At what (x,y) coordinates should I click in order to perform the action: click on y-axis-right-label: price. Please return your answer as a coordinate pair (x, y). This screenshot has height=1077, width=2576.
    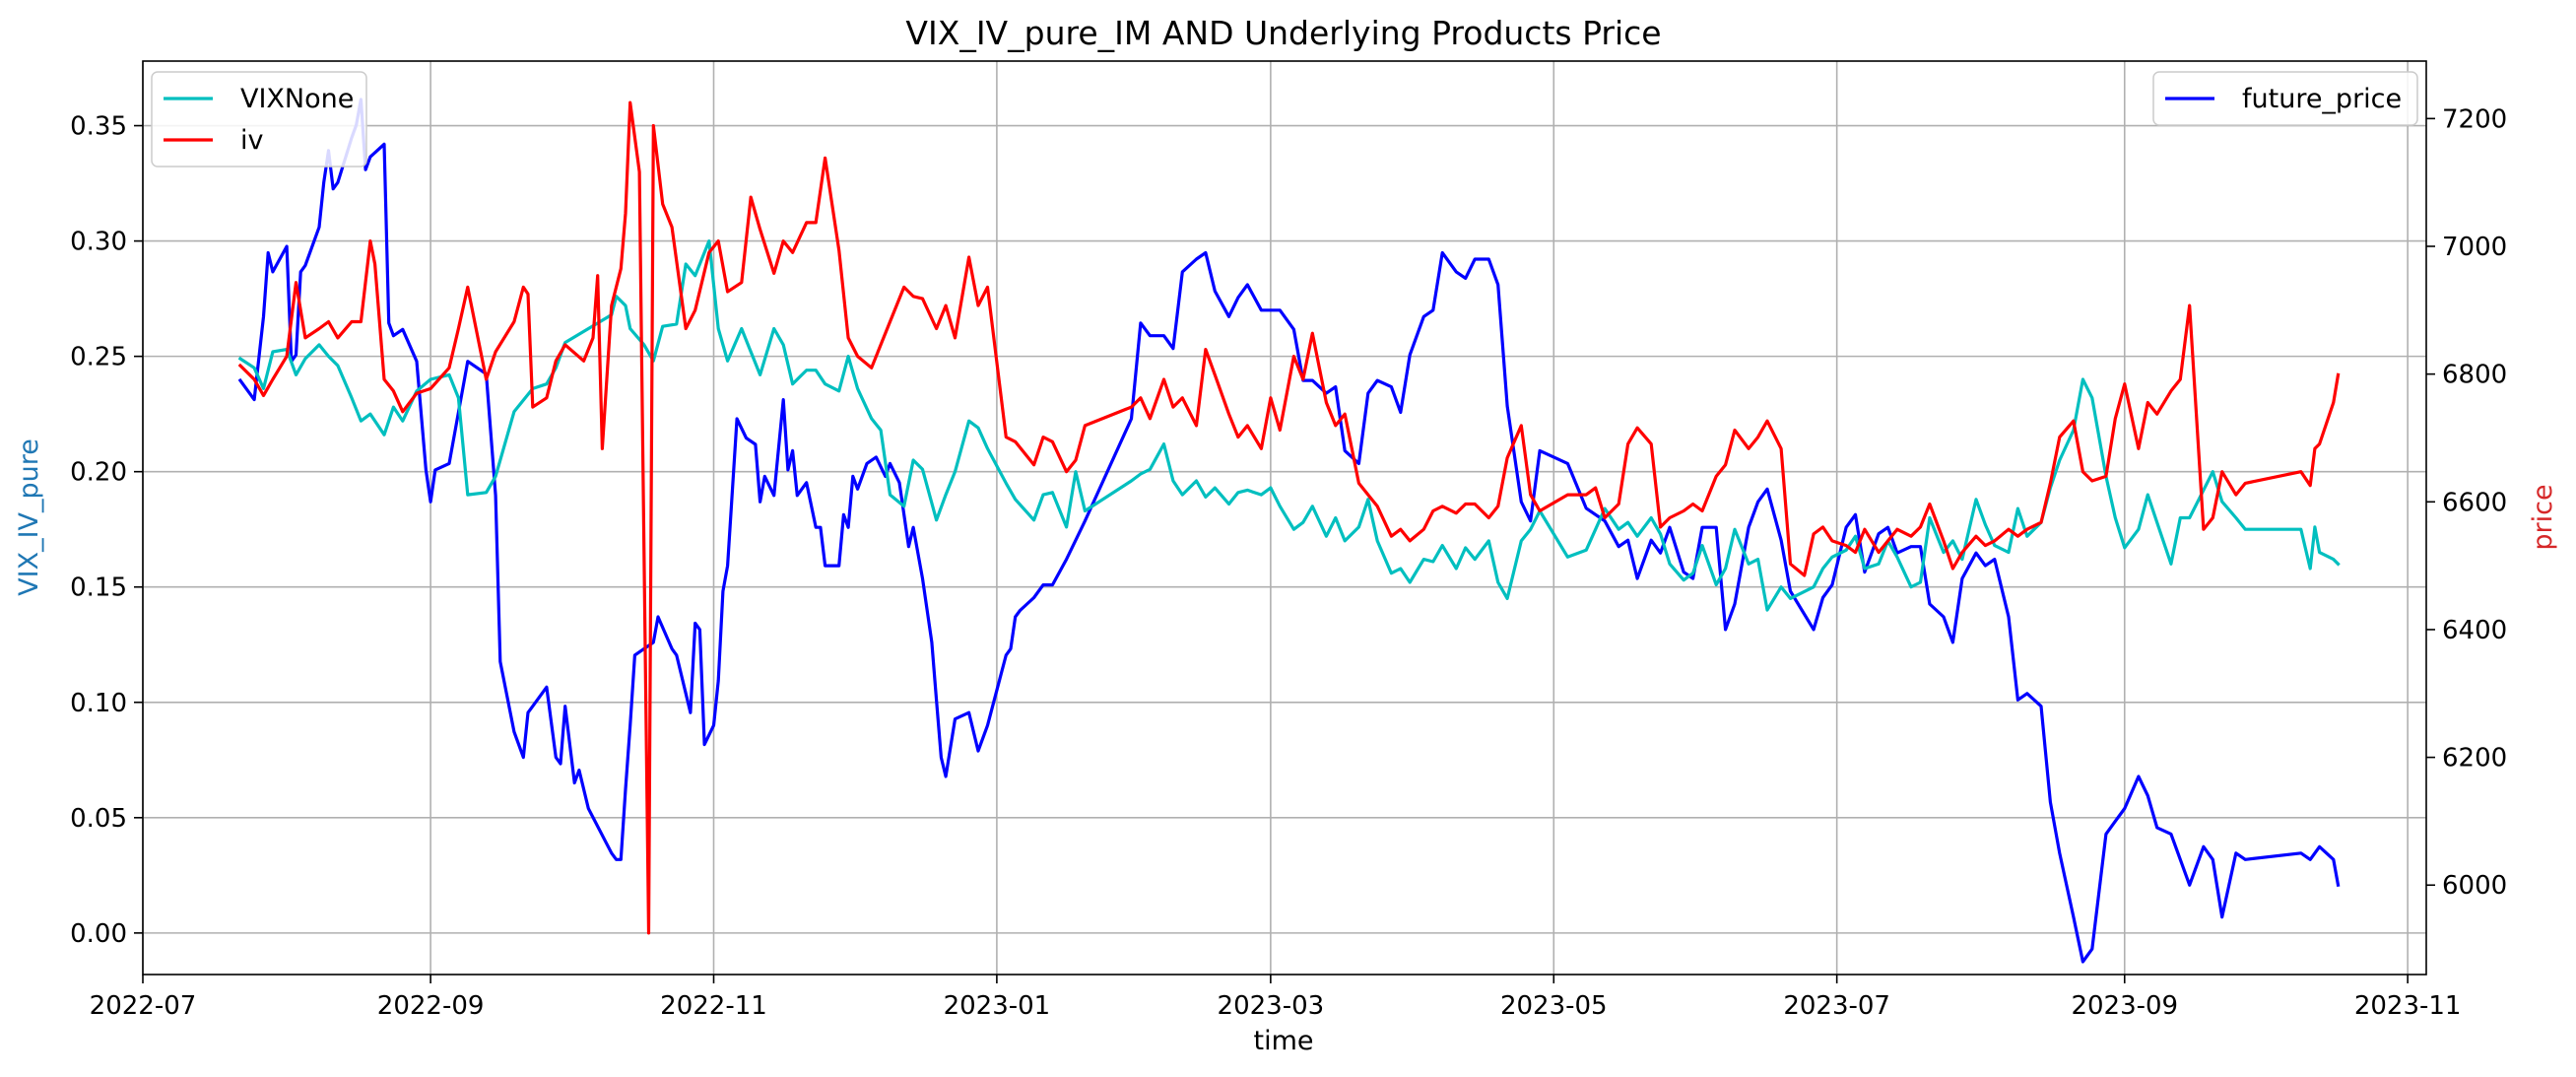
    Looking at the image, I should click on (2543, 517).